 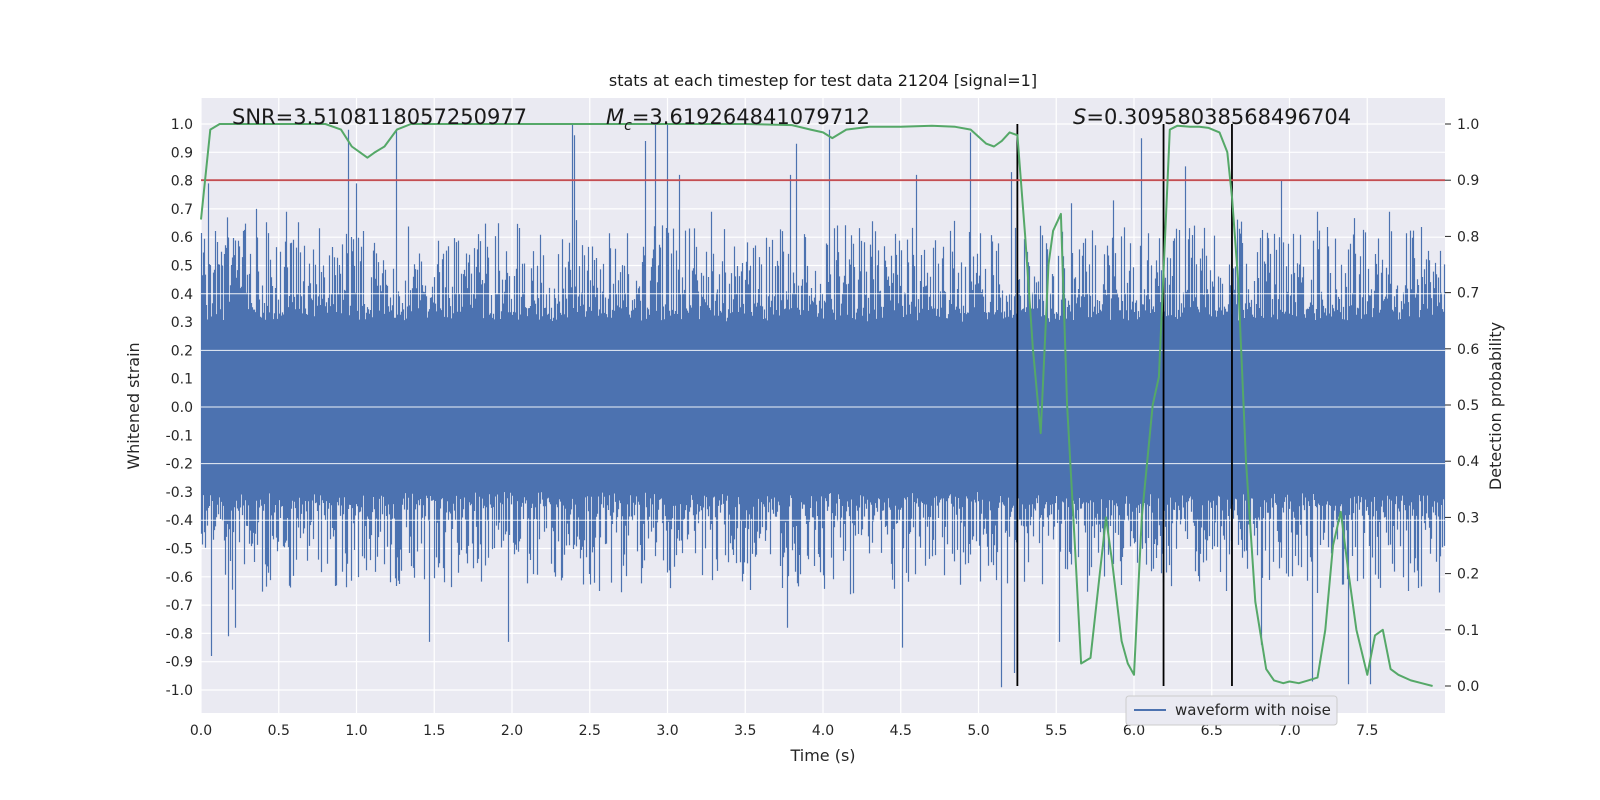 I want to click on mc-symbol: M, so click(x=615, y=117).